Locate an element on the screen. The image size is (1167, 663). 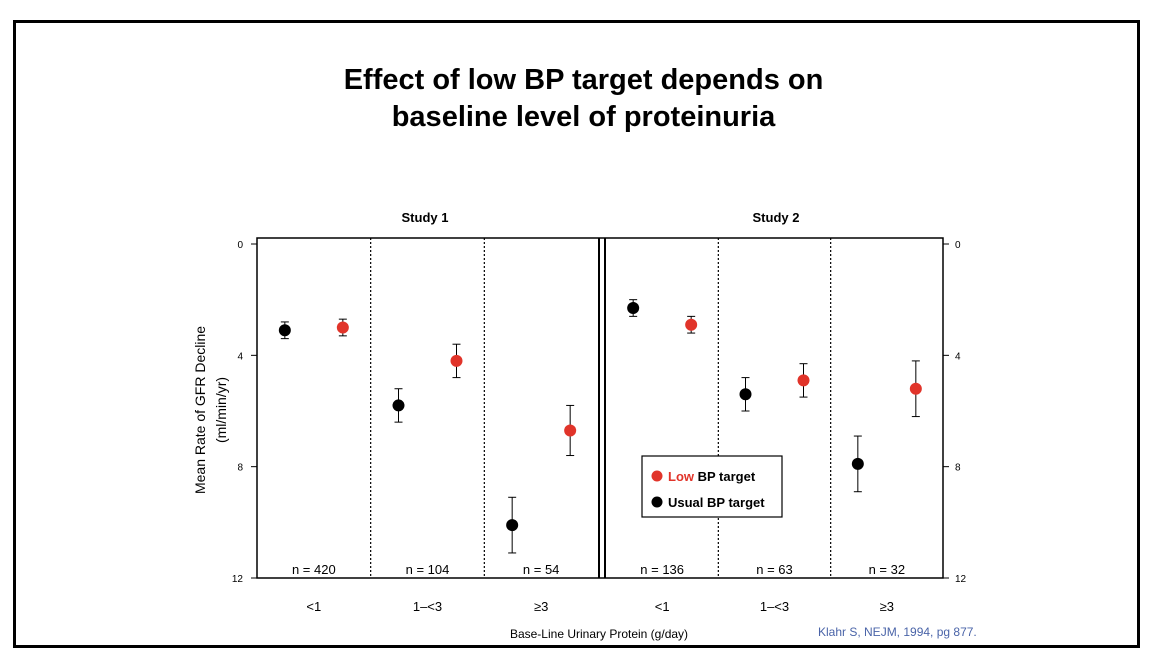
study-title: Study 2 is located at coordinates (776, 217).